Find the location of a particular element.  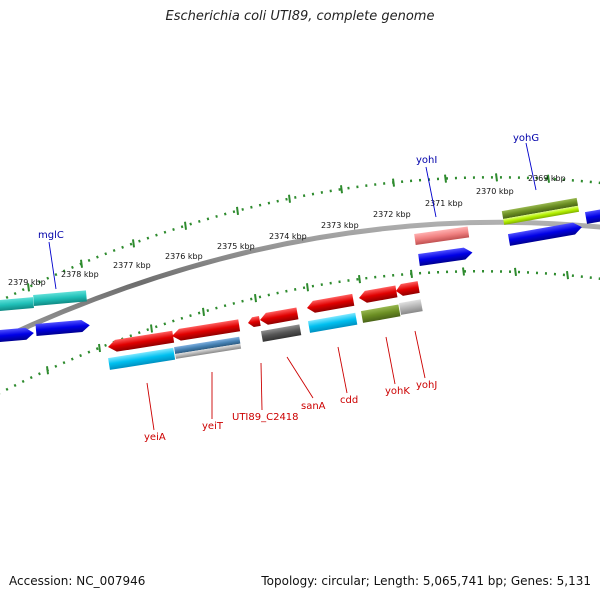

reverse-genes is located at coordinates (265, 325).